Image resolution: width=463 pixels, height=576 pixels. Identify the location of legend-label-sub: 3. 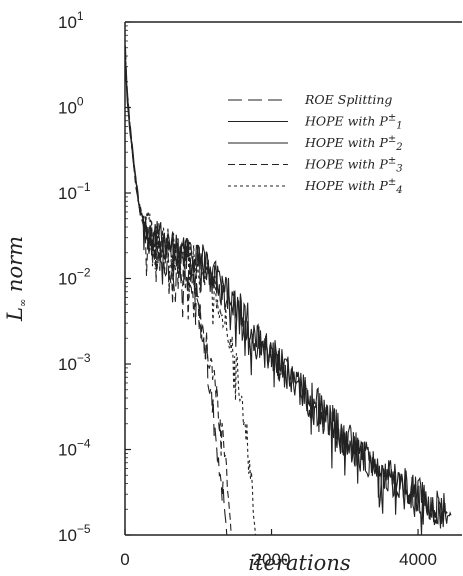
(399, 169).